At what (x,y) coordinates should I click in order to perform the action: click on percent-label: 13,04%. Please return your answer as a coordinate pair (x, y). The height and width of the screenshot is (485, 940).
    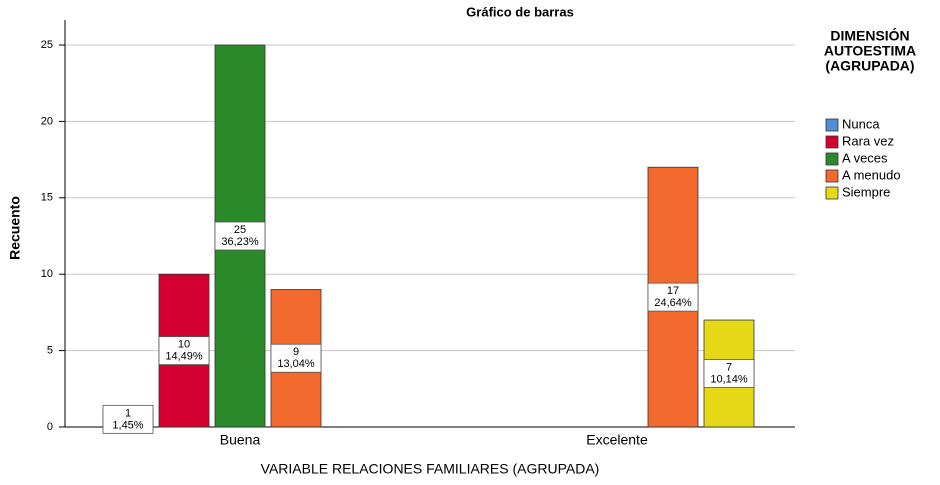
    Looking at the image, I should click on (296, 364).